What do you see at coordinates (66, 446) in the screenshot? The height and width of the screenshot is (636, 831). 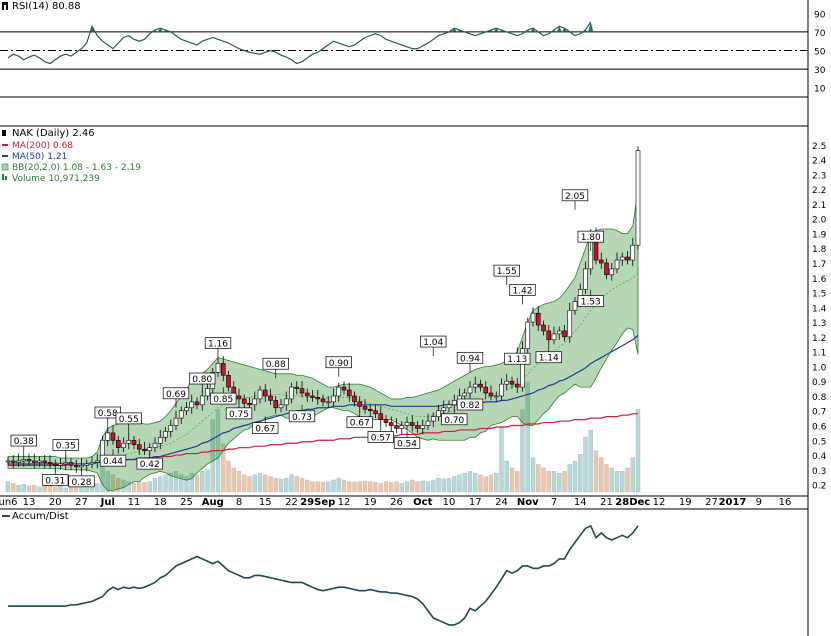 I see `annotation-label: 0.35` at bounding box center [66, 446].